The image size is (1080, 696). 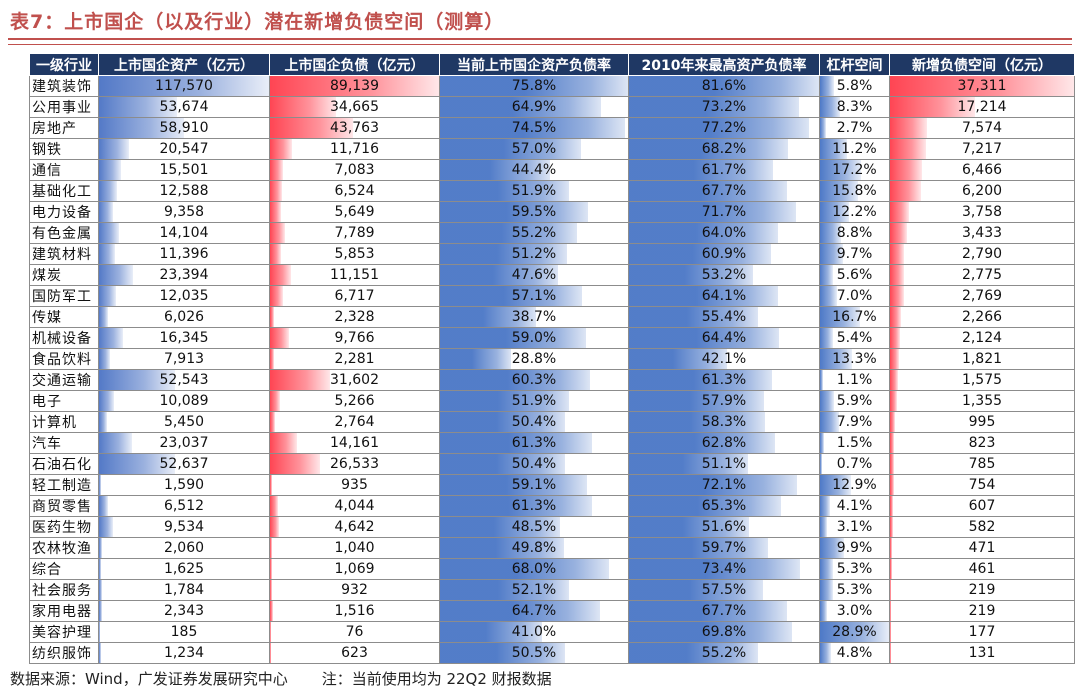 What do you see at coordinates (724, 149) in the screenshot?
I see `cell-value: 68.2%` at bounding box center [724, 149].